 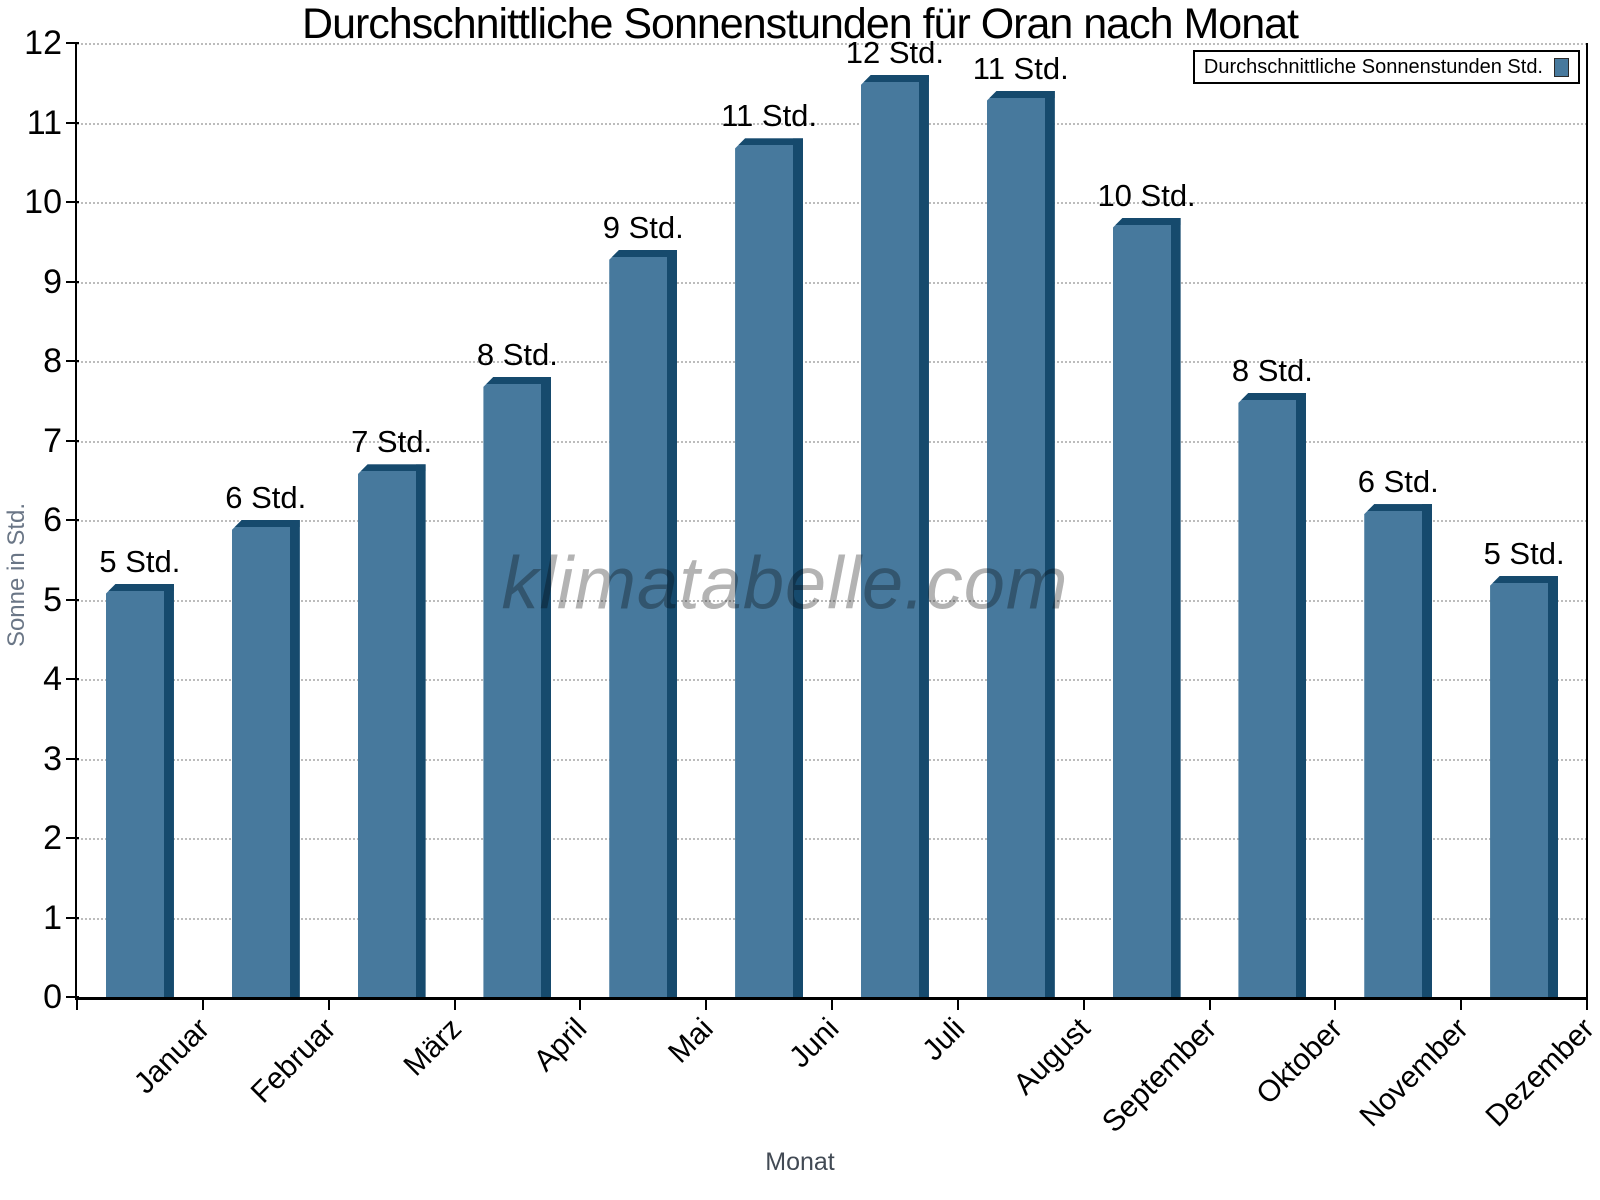 I want to click on x-tick-label-juni: Juni, so click(x=814, y=1043).